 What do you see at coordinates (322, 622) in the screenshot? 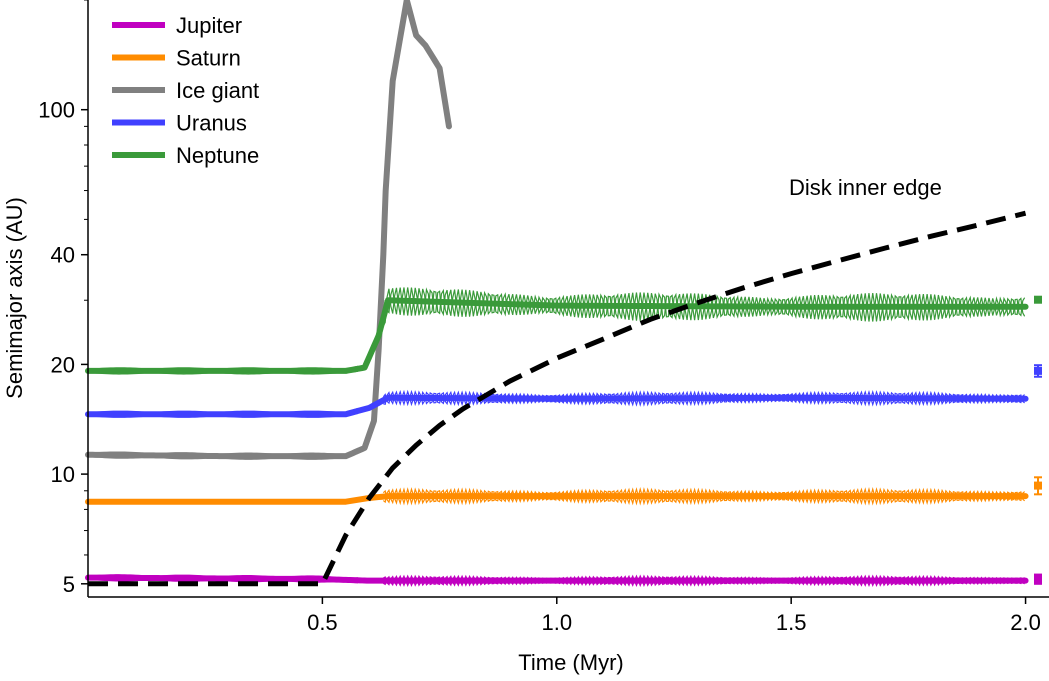
I see `x-tick-label: 0.5` at bounding box center [322, 622].